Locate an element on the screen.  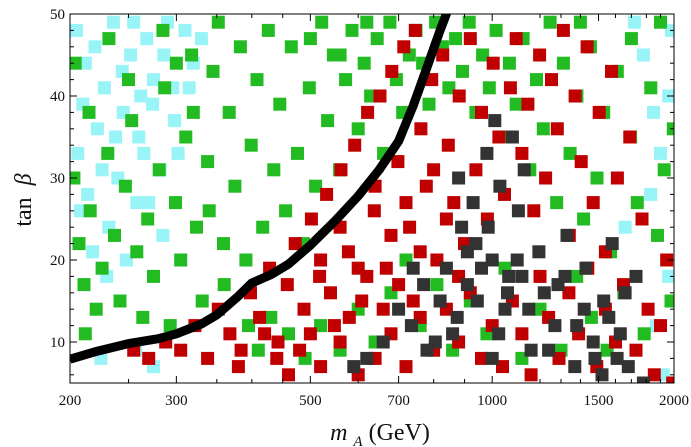
x-axis-title-unit: (GeV) is located at coordinates (399, 433).